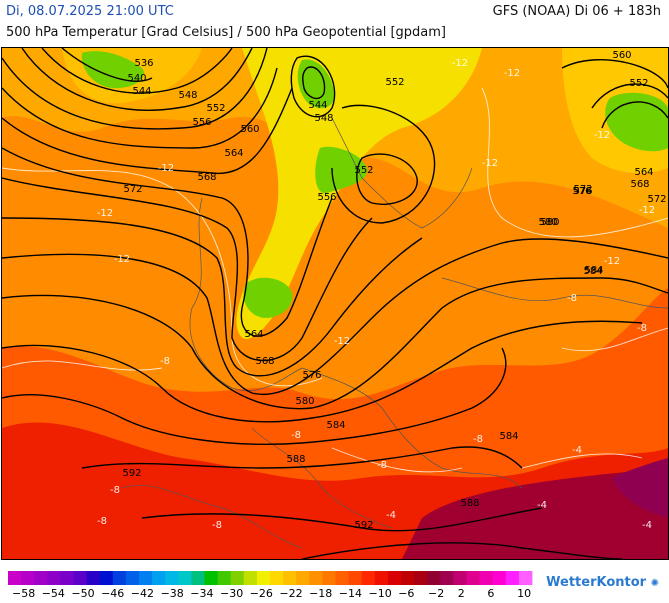 Image resolution: width=669 pixels, height=603 pixels. I want to click on legend-tick-label: −46, so click(112, 593).